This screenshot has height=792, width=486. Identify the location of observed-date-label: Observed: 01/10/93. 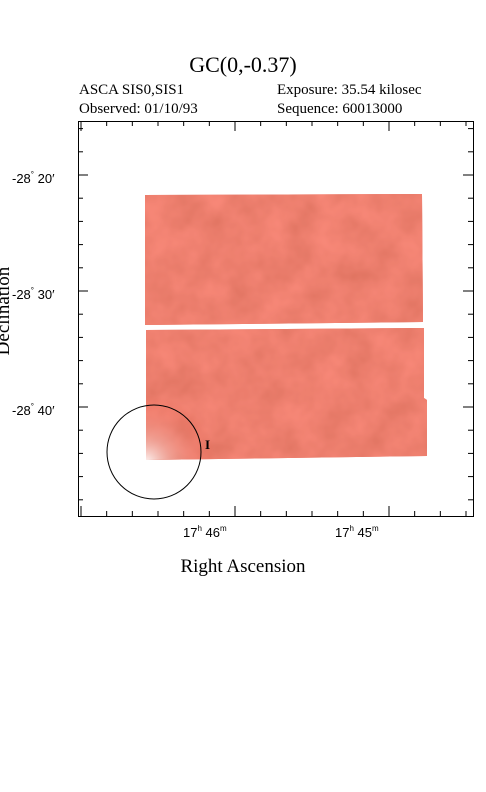
(138, 109).